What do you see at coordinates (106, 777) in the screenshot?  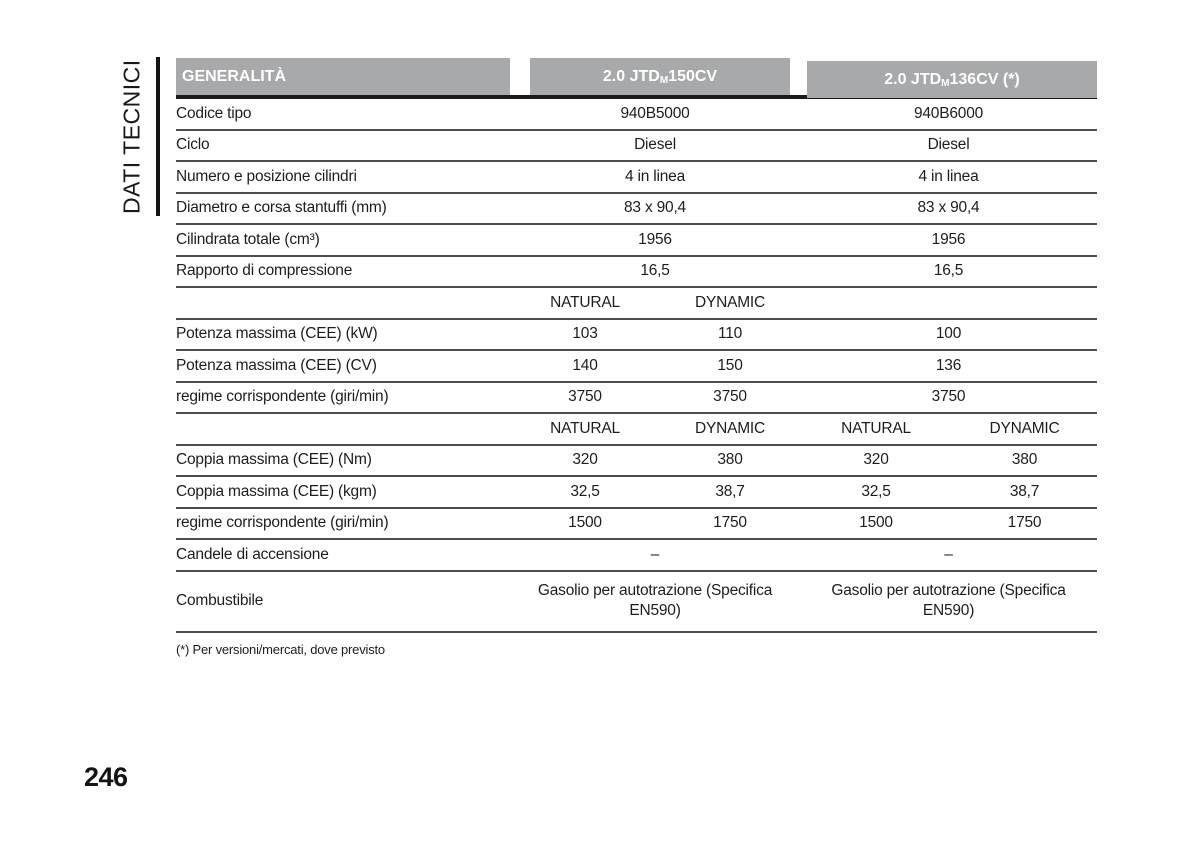 I see `page-number: 246` at bounding box center [106, 777].